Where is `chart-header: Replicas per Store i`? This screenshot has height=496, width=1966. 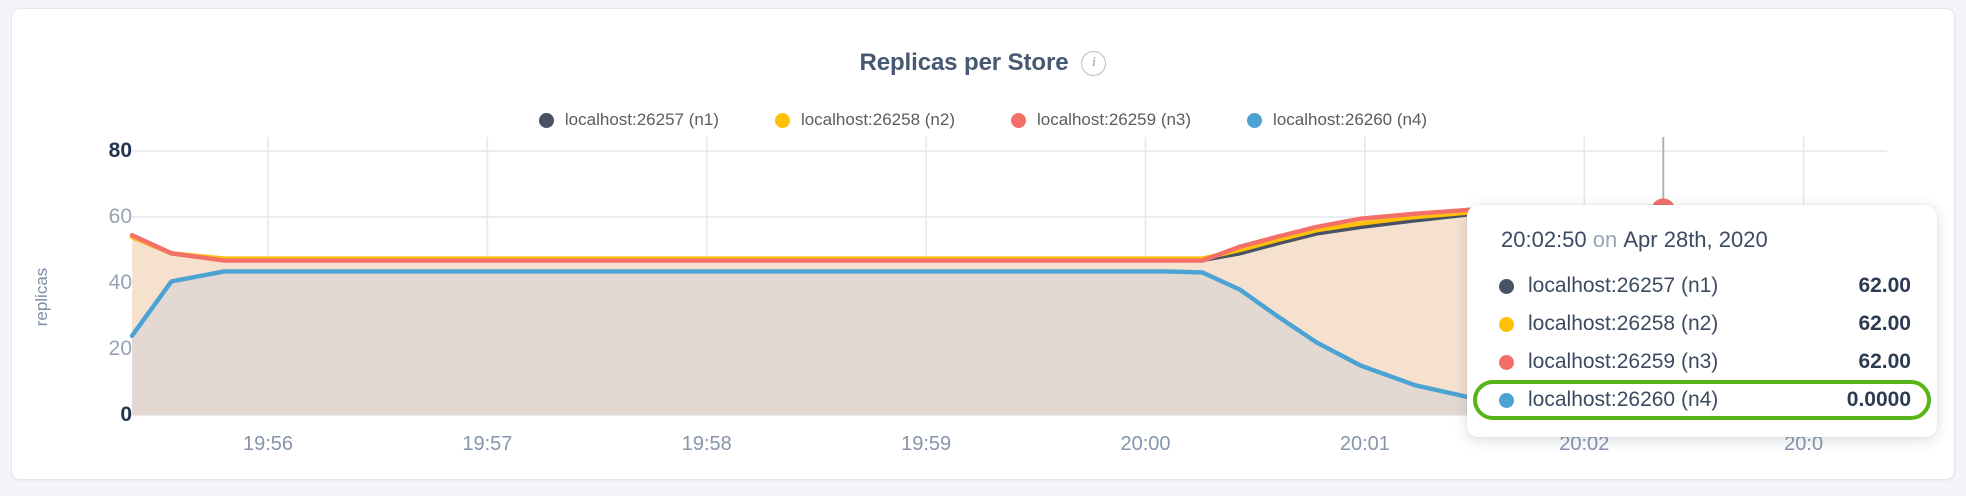
chart-header: Replicas per Store i is located at coordinates (983, 63).